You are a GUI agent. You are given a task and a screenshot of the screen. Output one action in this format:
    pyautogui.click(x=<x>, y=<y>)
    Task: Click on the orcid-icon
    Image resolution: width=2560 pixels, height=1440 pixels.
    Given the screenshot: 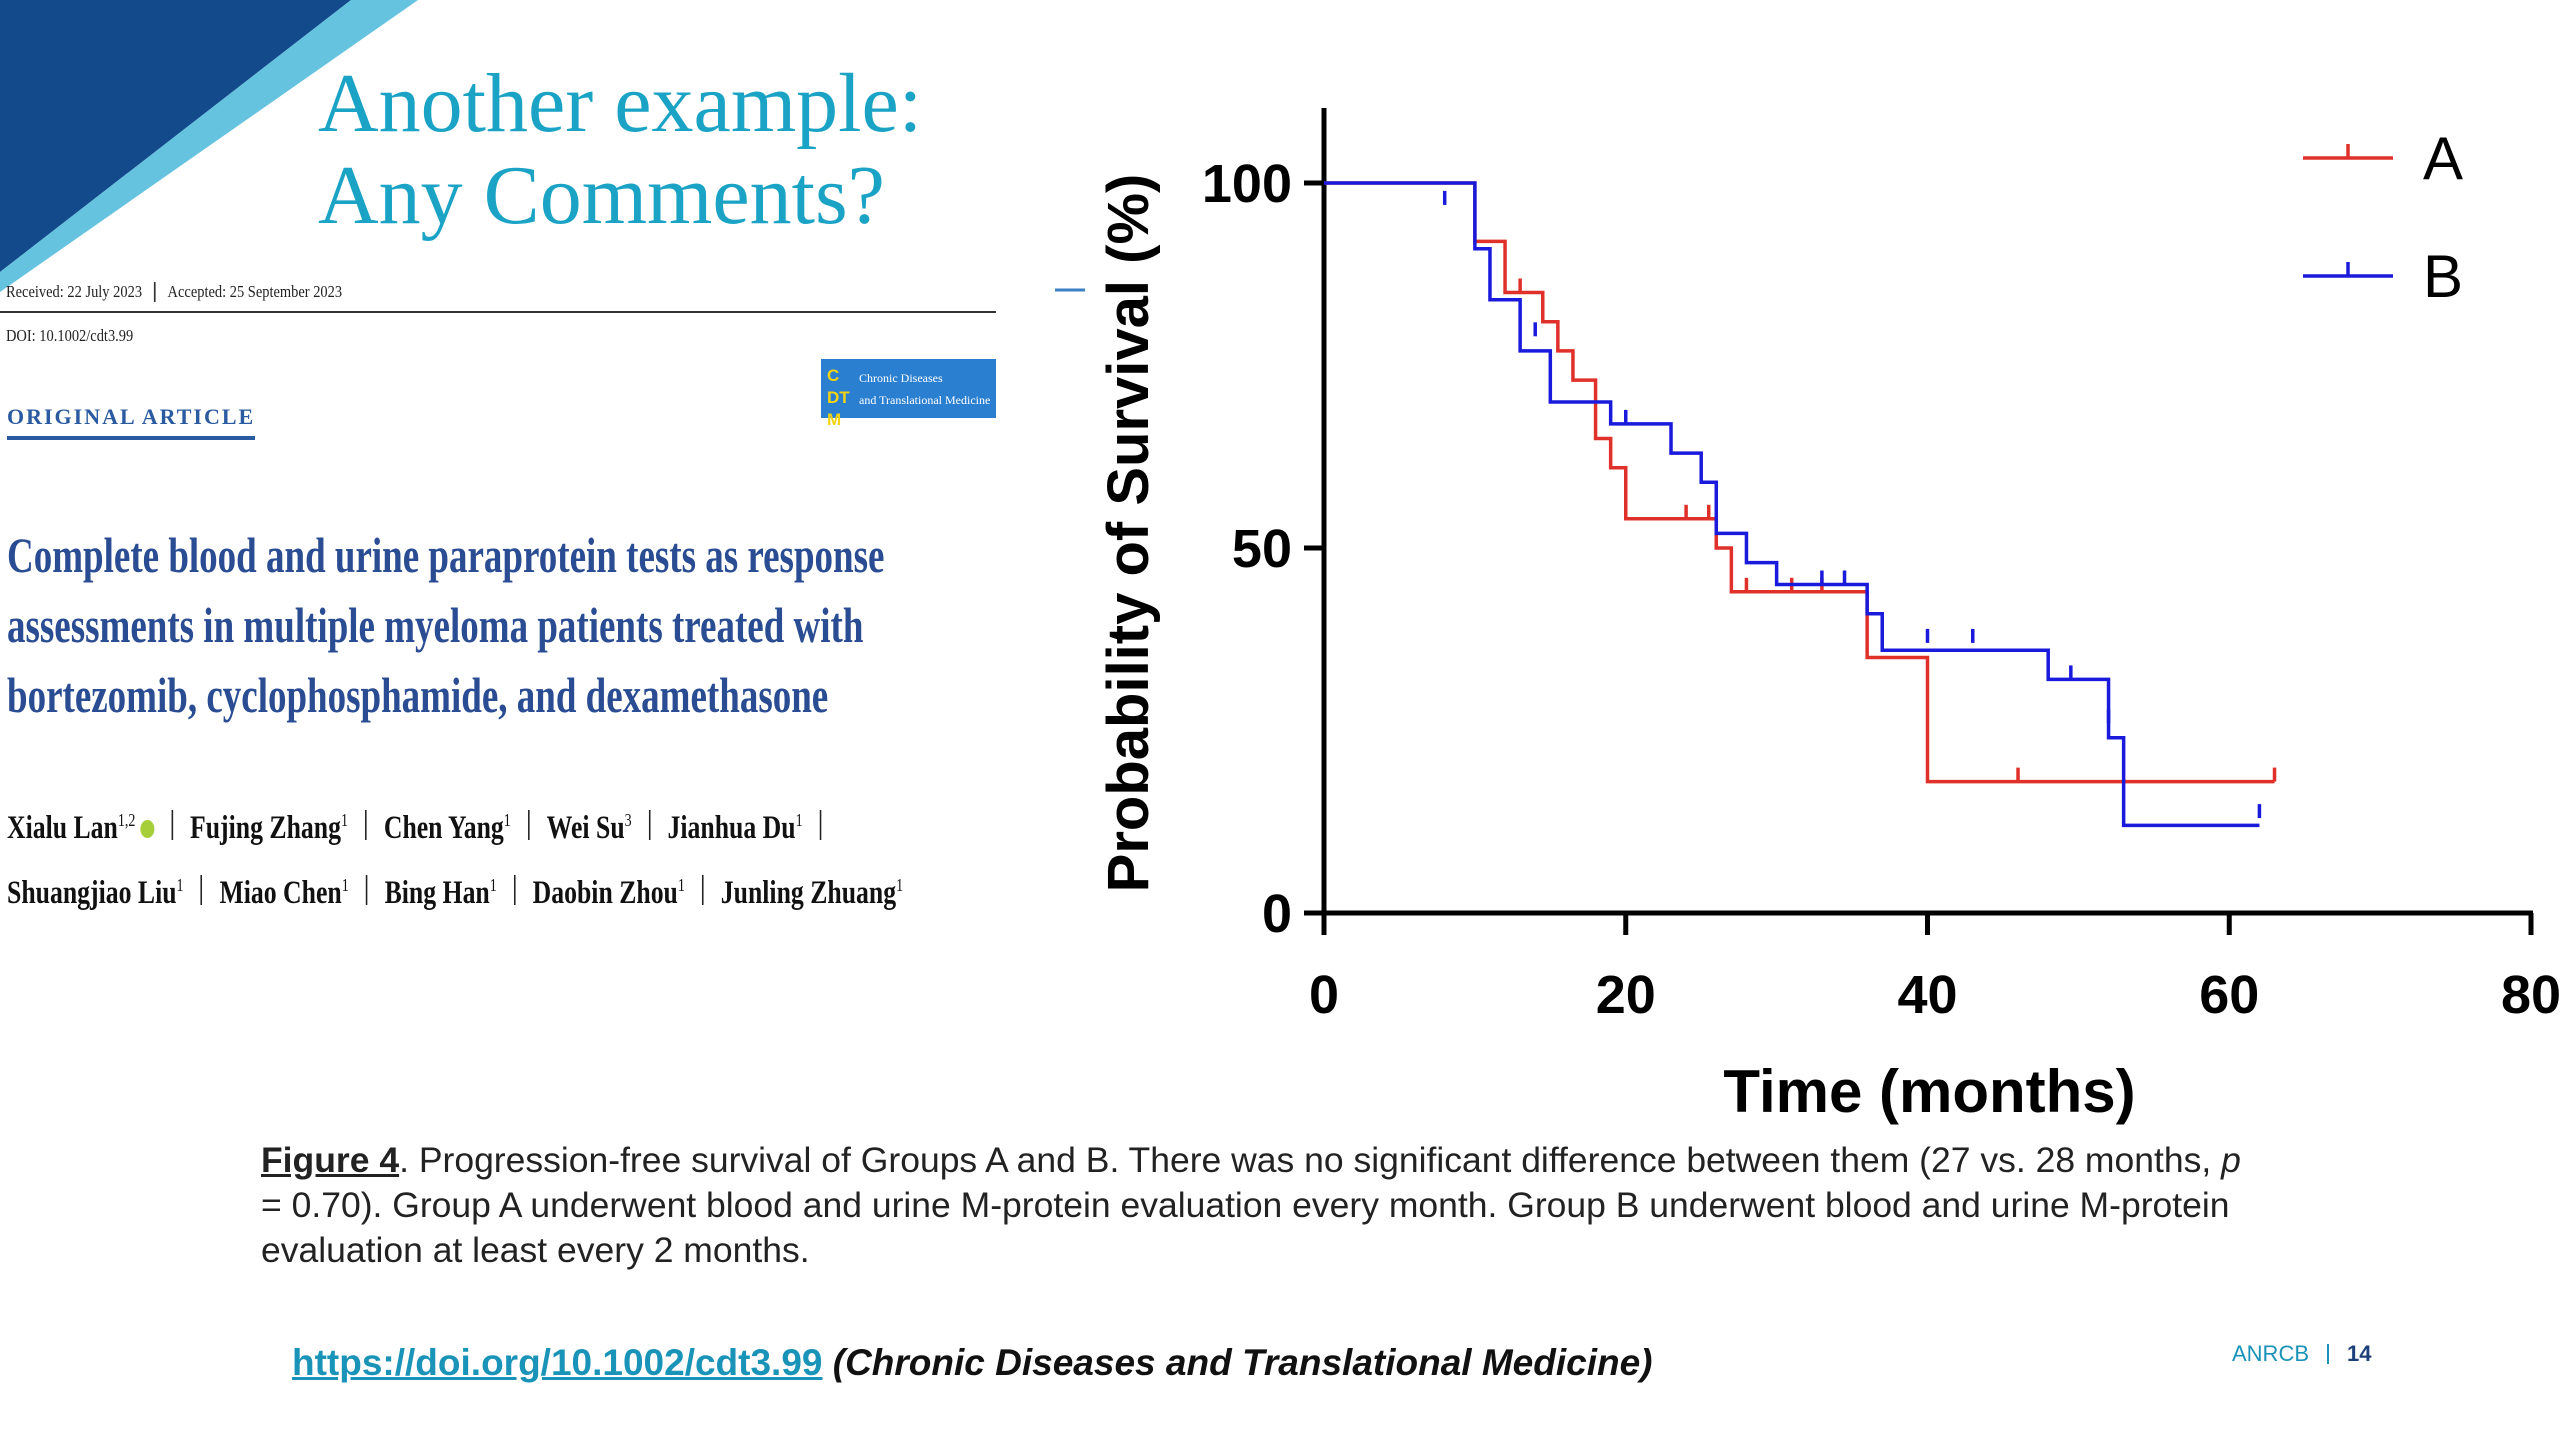 What is the action you would take?
    pyautogui.click(x=147, y=829)
    